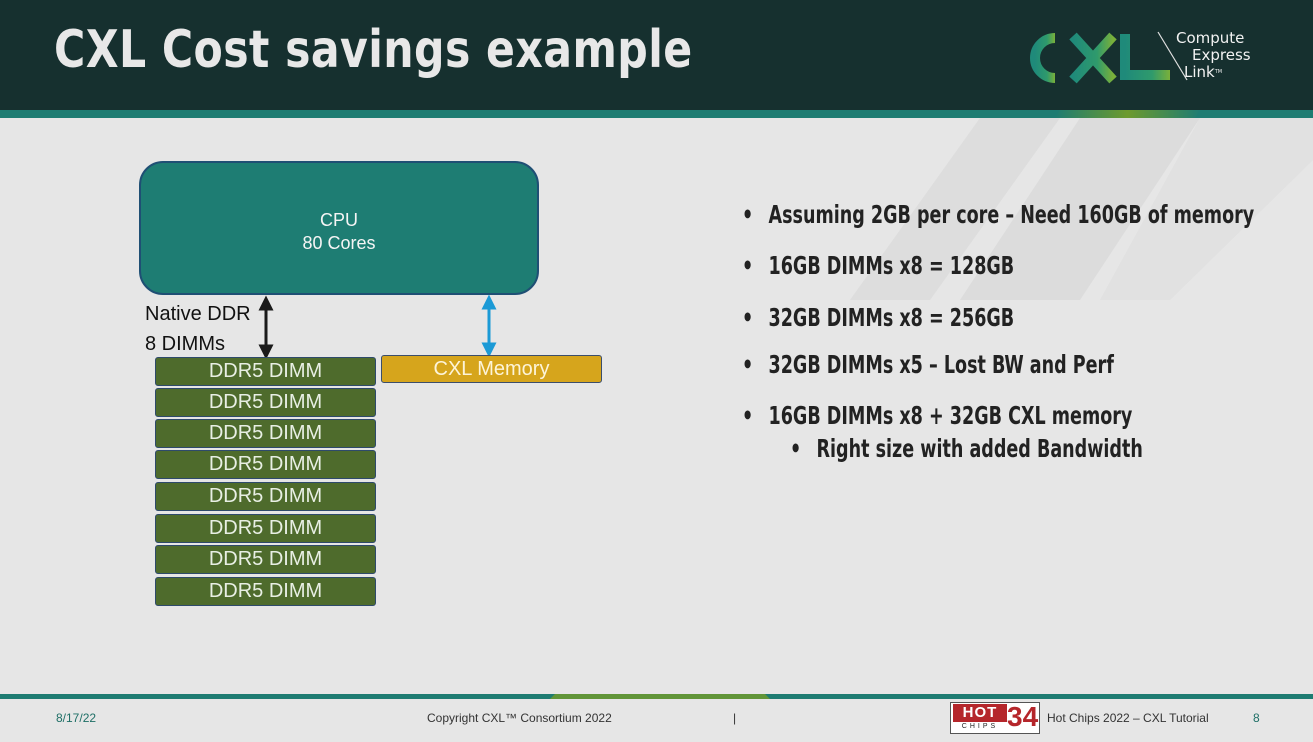 Image resolution: width=1313 pixels, height=742 pixels. I want to click on footer-bar, so click(656, 720).